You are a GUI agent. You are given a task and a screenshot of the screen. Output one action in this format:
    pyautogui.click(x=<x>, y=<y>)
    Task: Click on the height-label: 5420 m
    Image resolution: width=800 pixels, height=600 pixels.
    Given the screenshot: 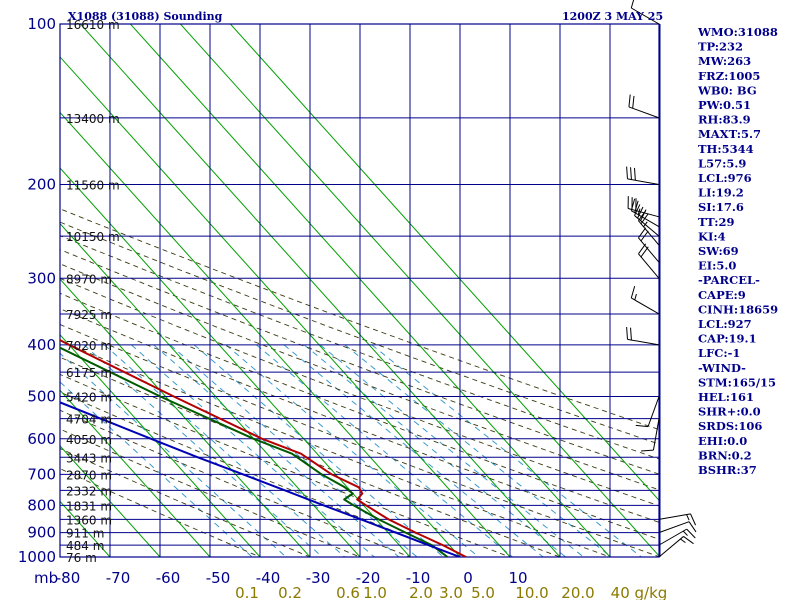 What is the action you would take?
    pyautogui.click(x=89, y=398)
    